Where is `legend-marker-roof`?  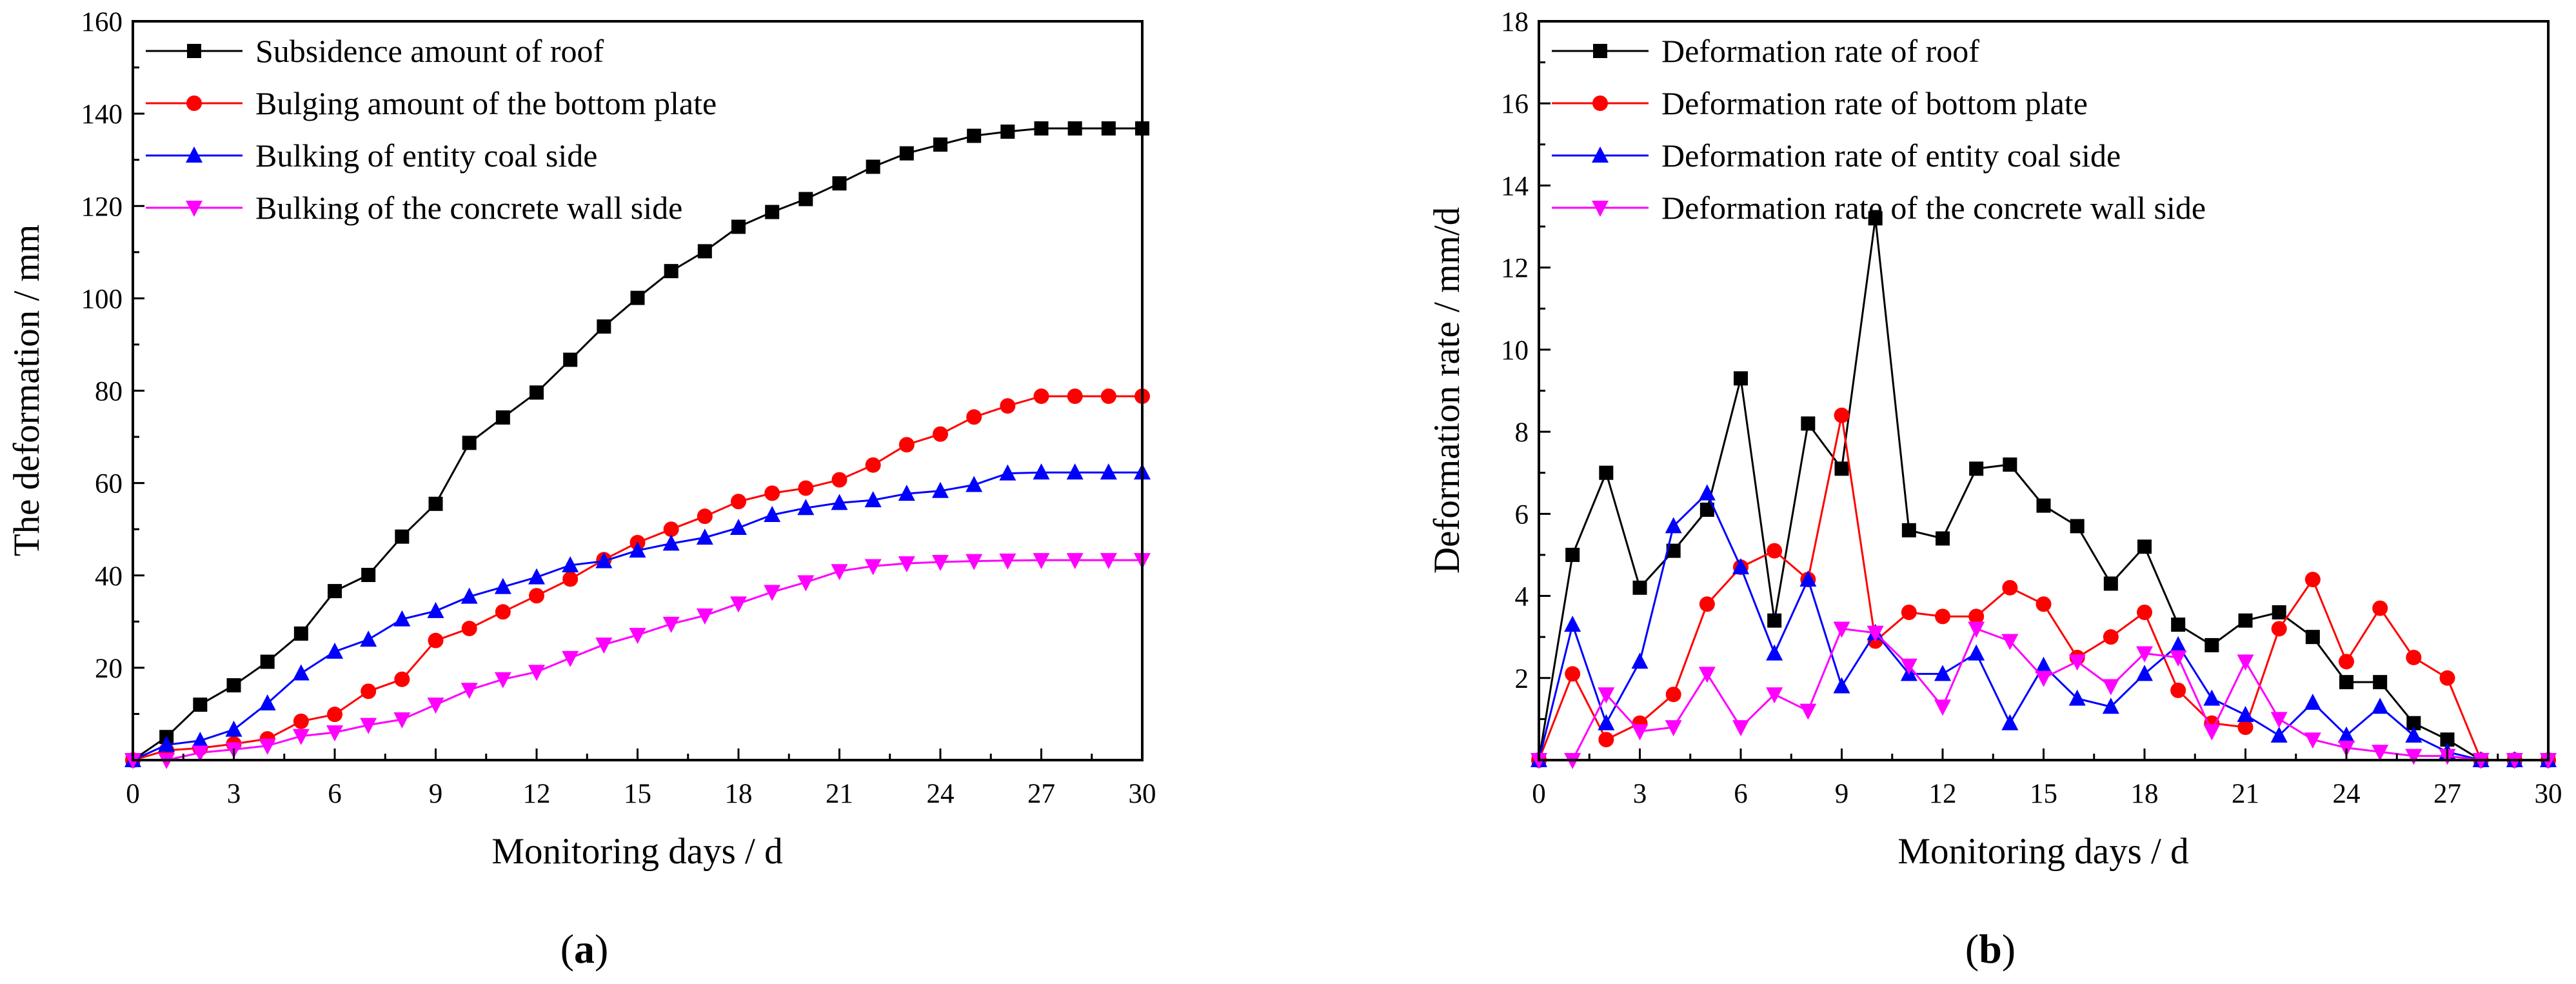
legend-marker-roof is located at coordinates (194, 51).